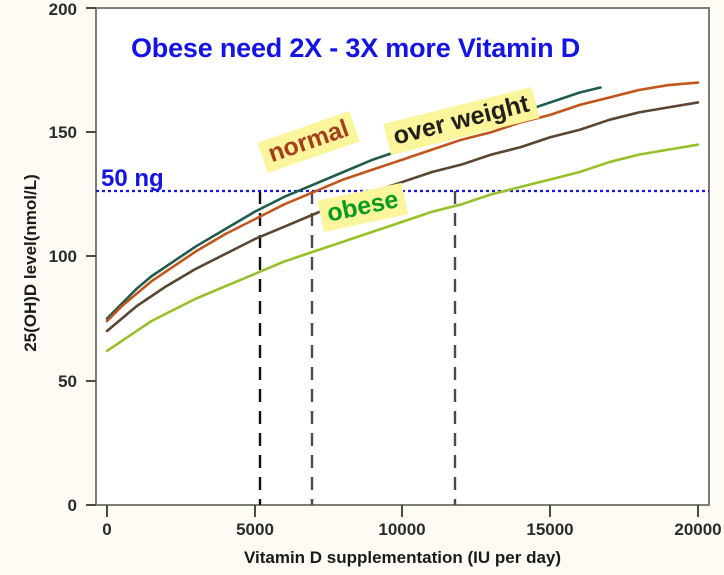  I want to click on x-axis-ticks, so click(402, 511).